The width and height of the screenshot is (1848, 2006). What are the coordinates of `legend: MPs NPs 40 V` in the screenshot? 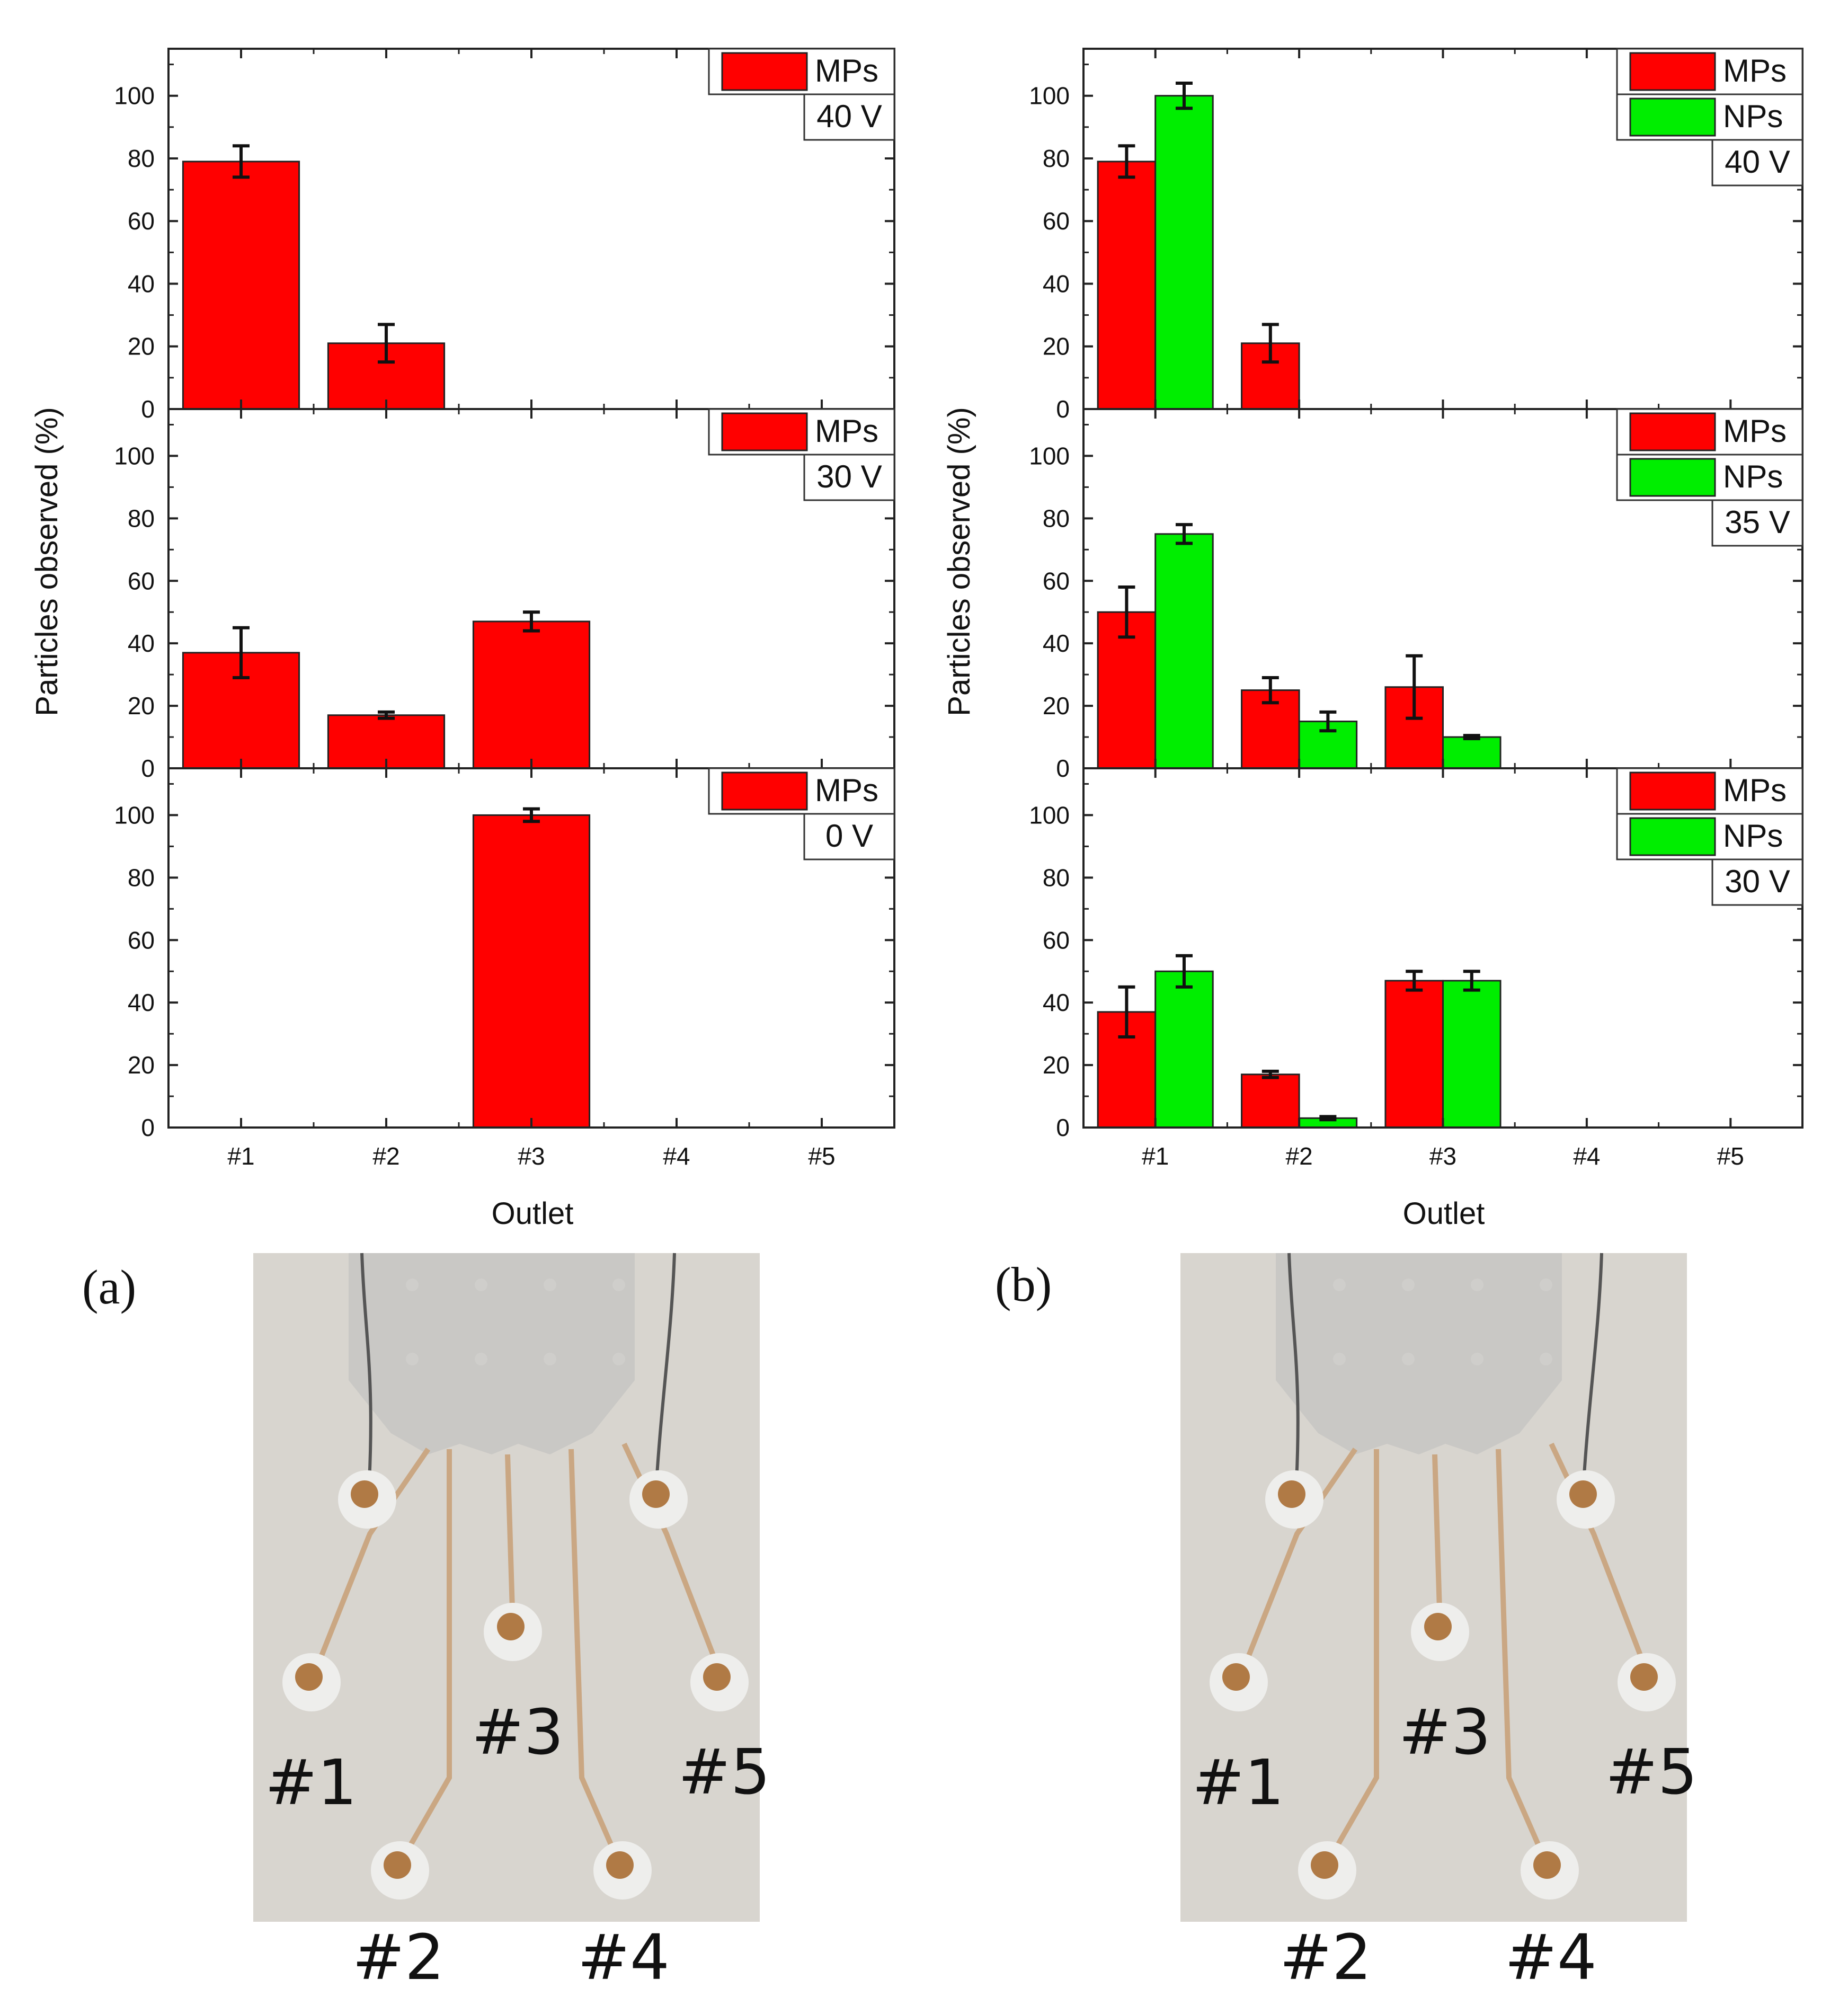 It's located at (1709, 118).